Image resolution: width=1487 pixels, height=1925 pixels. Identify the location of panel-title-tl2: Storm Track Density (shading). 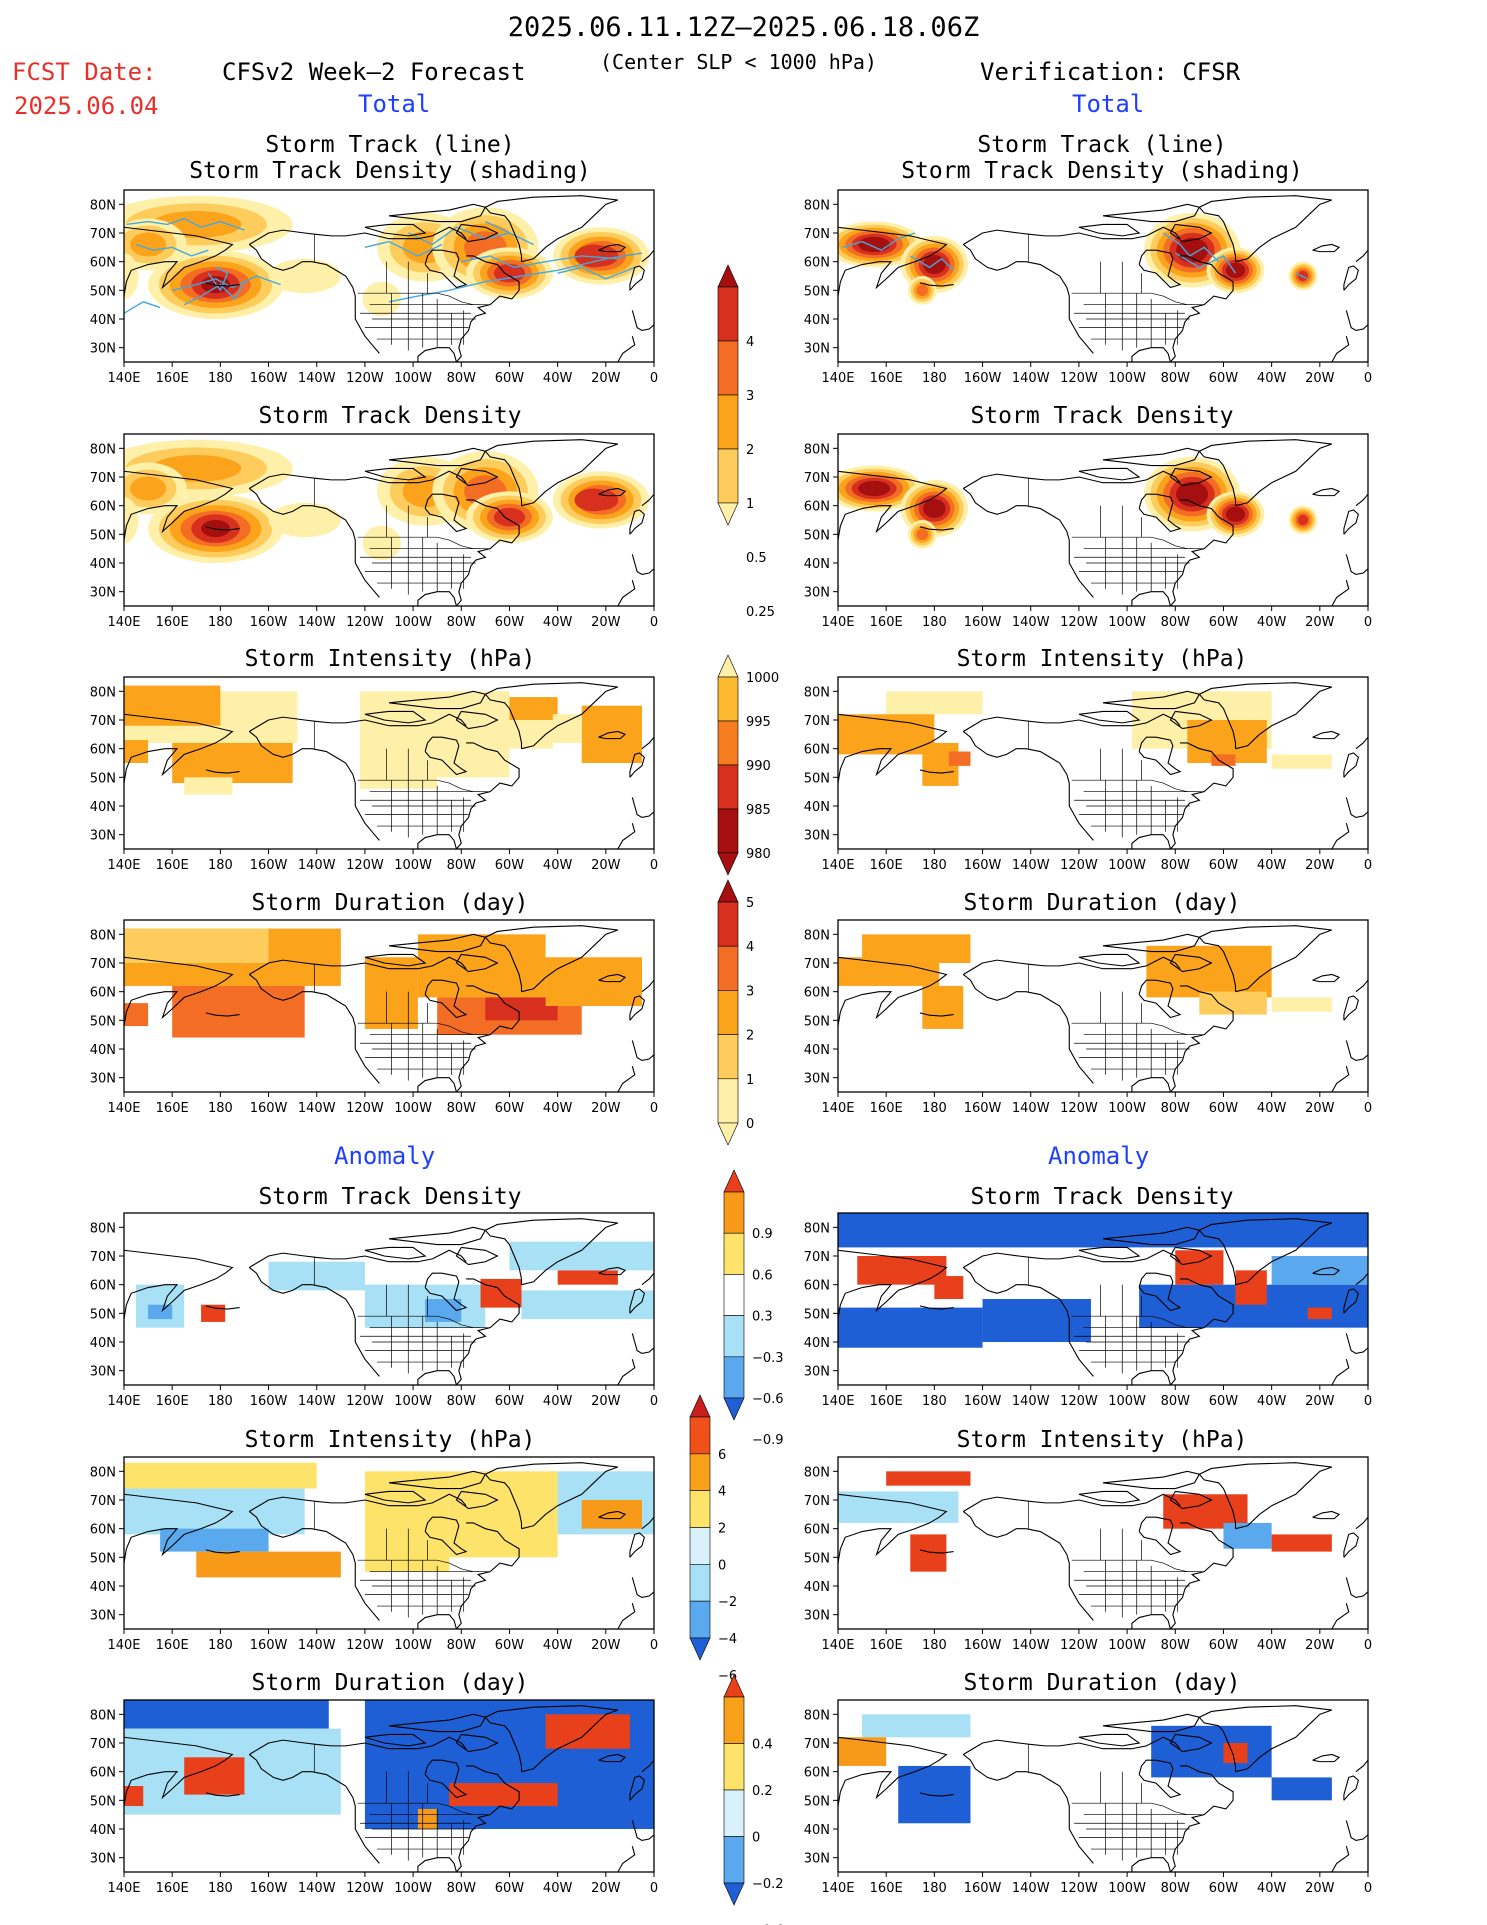
(390, 171).